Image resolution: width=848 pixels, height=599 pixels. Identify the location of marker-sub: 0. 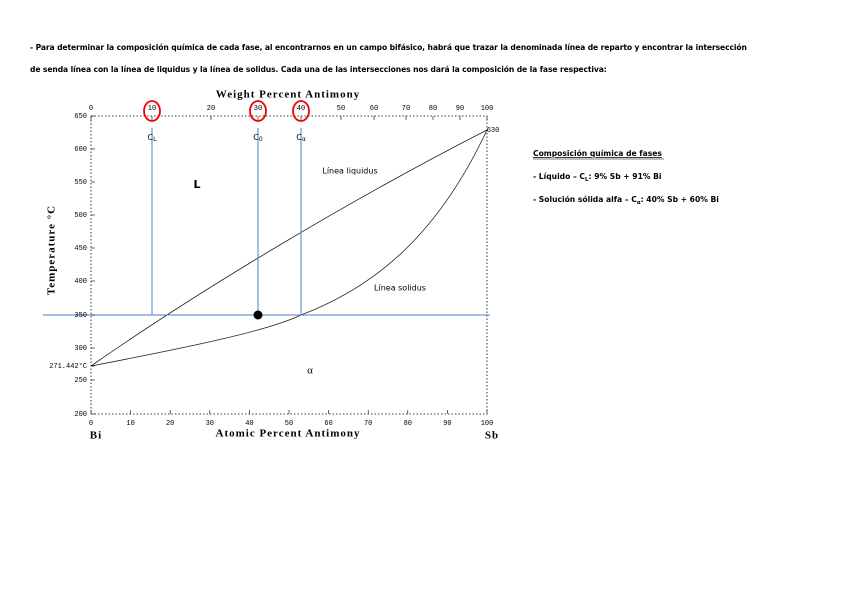
(261, 139).